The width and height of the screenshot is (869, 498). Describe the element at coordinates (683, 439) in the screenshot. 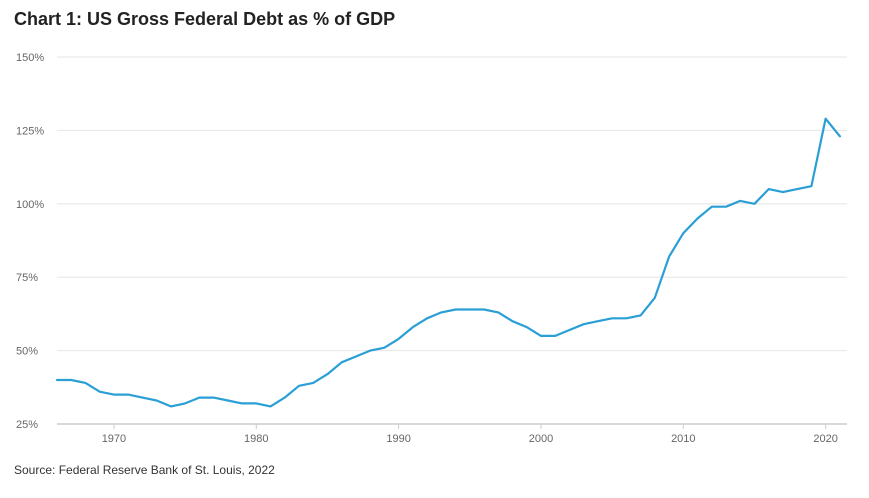

I see `x-tick-label-2010: 2010` at that location.